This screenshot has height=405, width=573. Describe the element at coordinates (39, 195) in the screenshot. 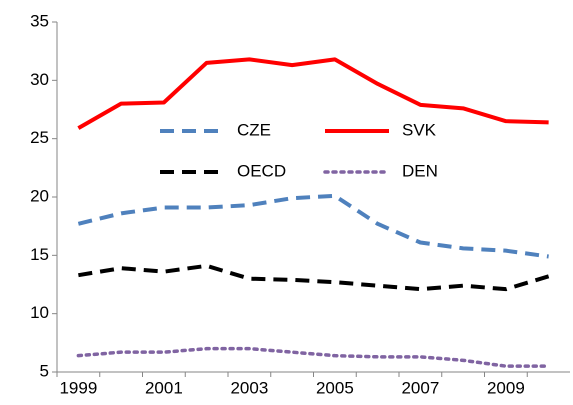

I see `y-tick-label: 20` at that location.